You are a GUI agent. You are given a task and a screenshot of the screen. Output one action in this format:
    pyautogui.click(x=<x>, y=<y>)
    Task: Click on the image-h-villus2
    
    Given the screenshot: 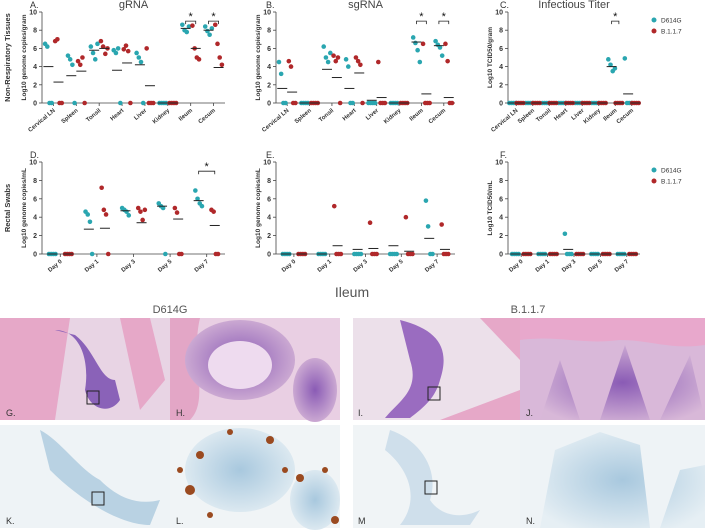 What is the action you would take?
    pyautogui.click(x=315, y=390)
    